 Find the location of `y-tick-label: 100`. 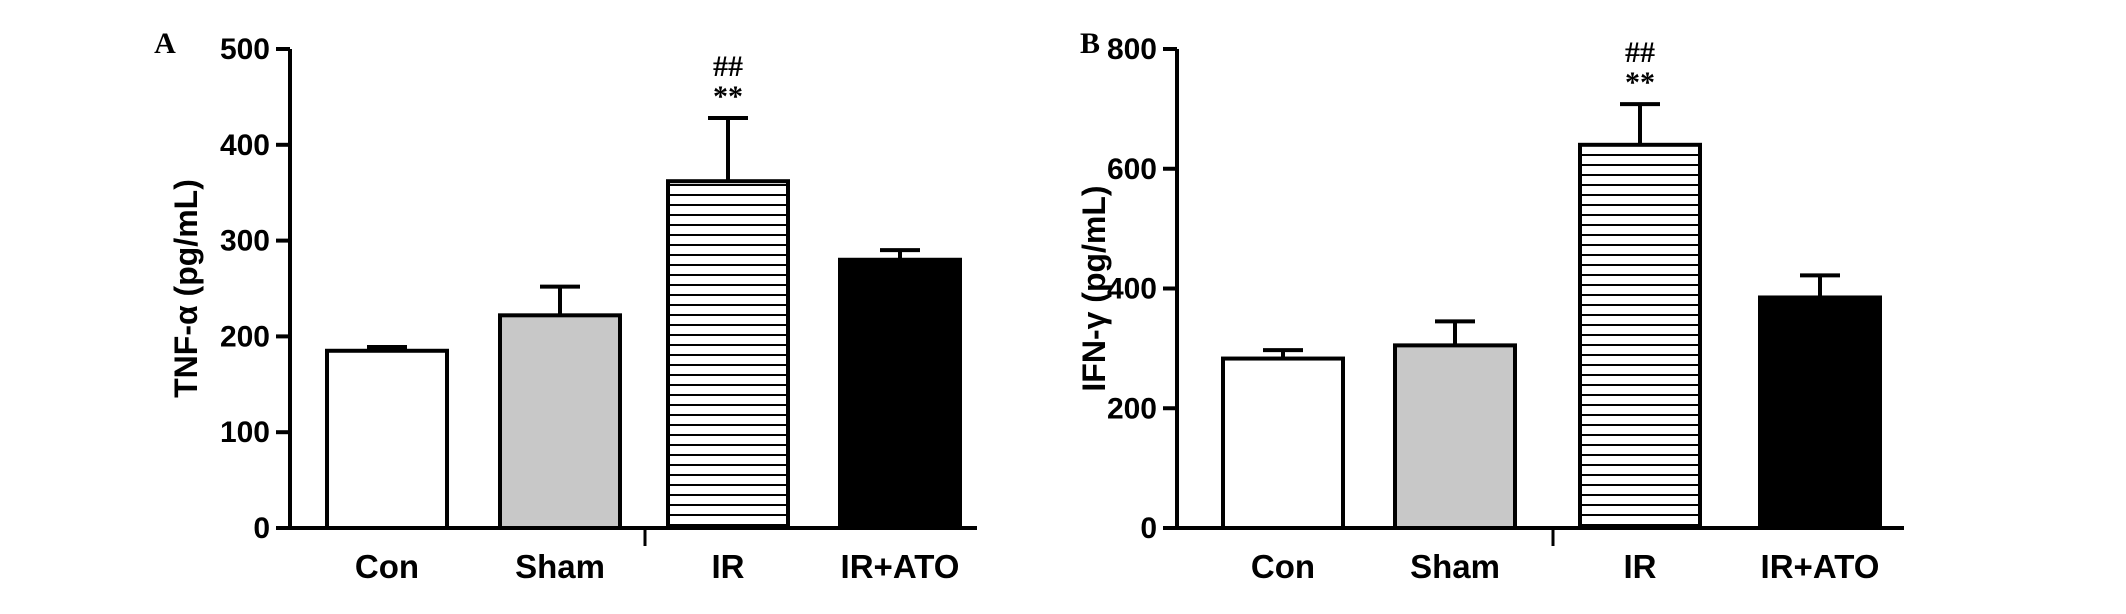

y-tick-label: 100 is located at coordinates (245, 432).